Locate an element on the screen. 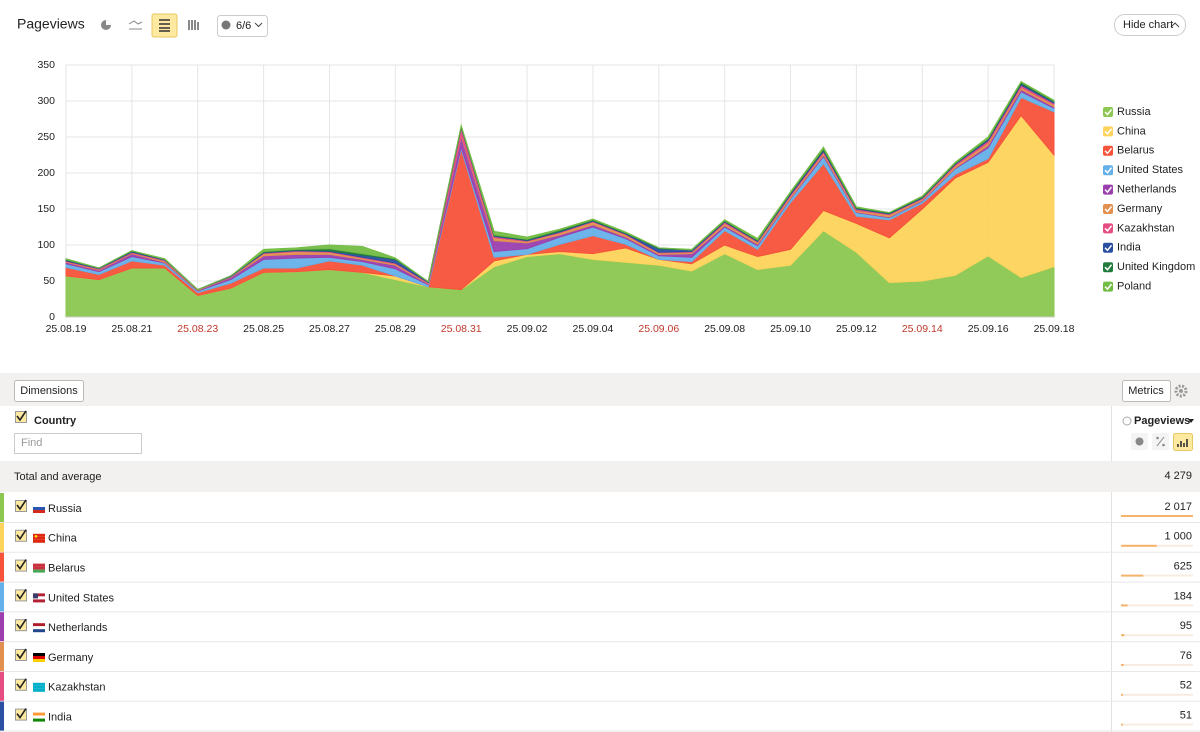 The width and height of the screenshot is (1200, 732). legend-label: Kazakhstan is located at coordinates (1145, 228).